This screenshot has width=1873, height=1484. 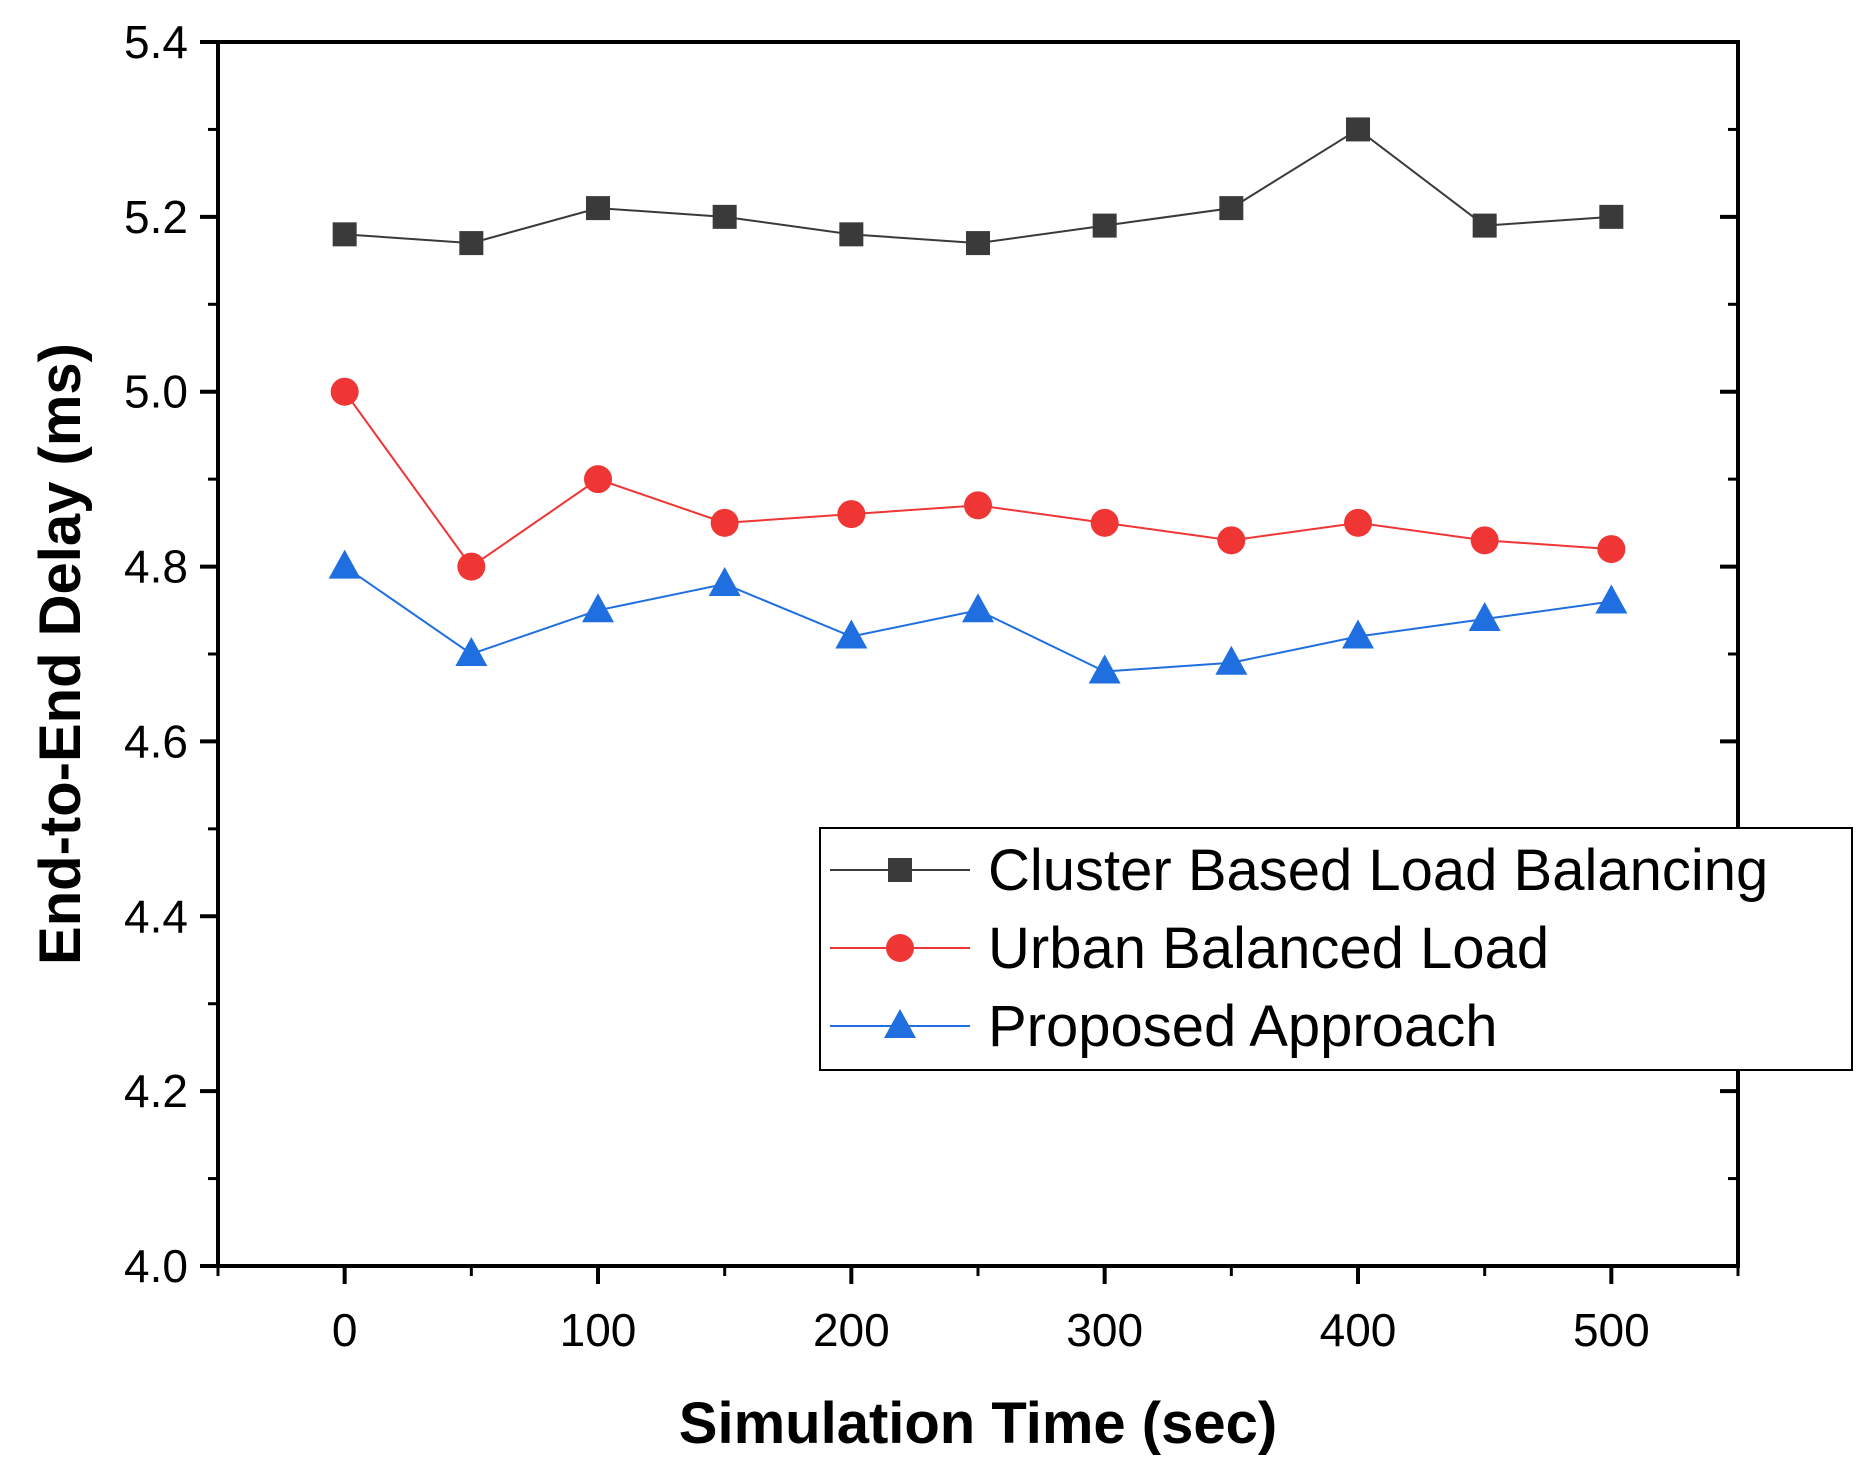 I want to click on legend-marker-square, so click(x=900, y=870).